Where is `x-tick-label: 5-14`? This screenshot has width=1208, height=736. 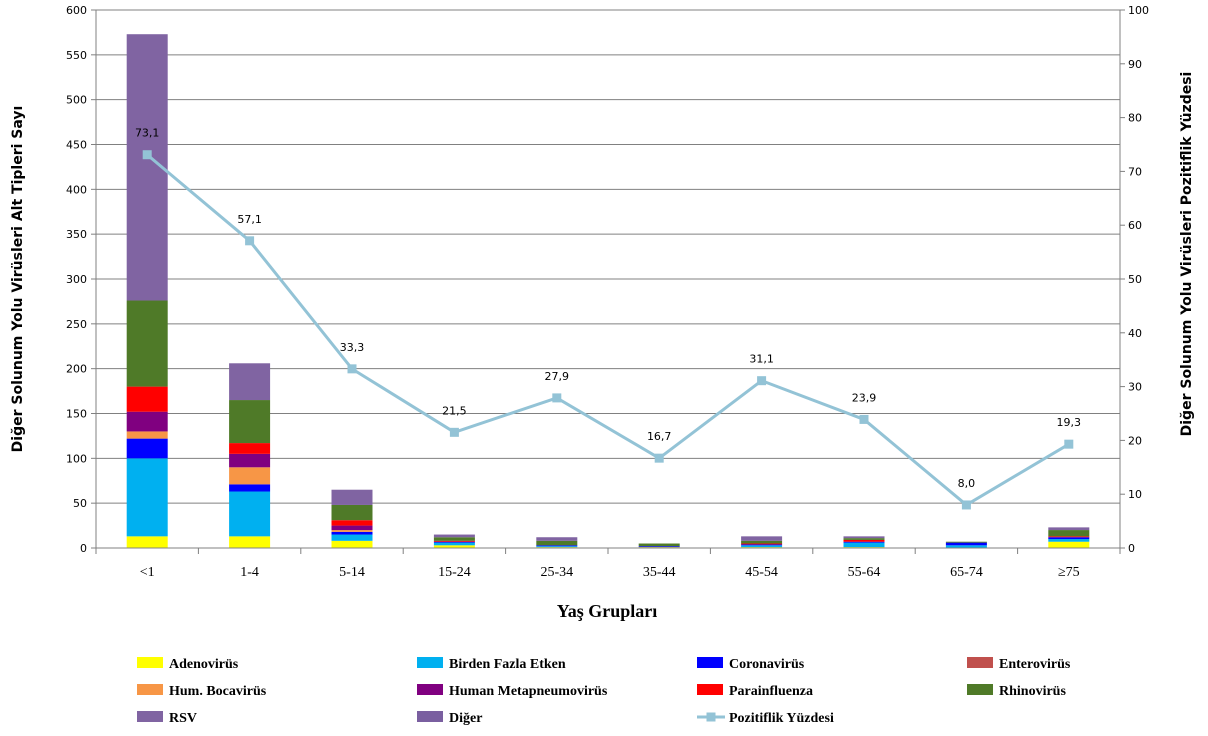 x-tick-label: 5-14 is located at coordinates (352, 572).